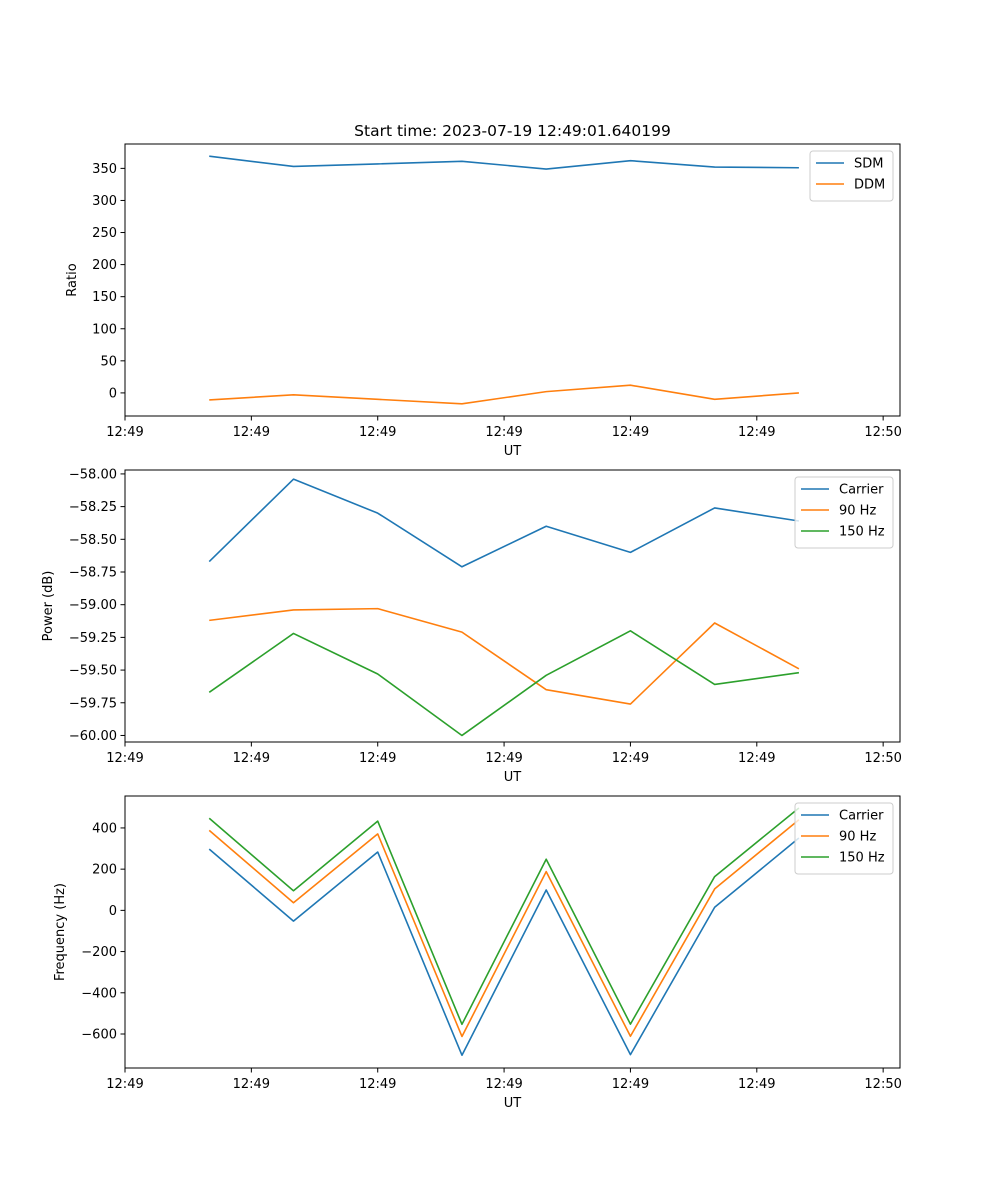  I want to click on y-axis-label: Frequency (Hz), so click(60, 932).